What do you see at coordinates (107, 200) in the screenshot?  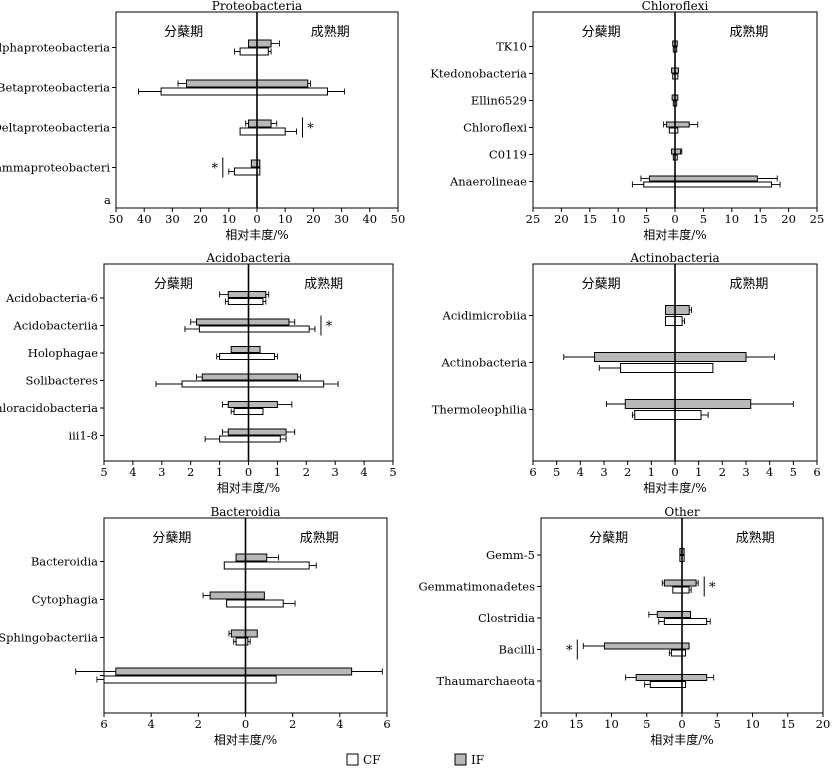 I see `panel-letter: a` at bounding box center [107, 200].